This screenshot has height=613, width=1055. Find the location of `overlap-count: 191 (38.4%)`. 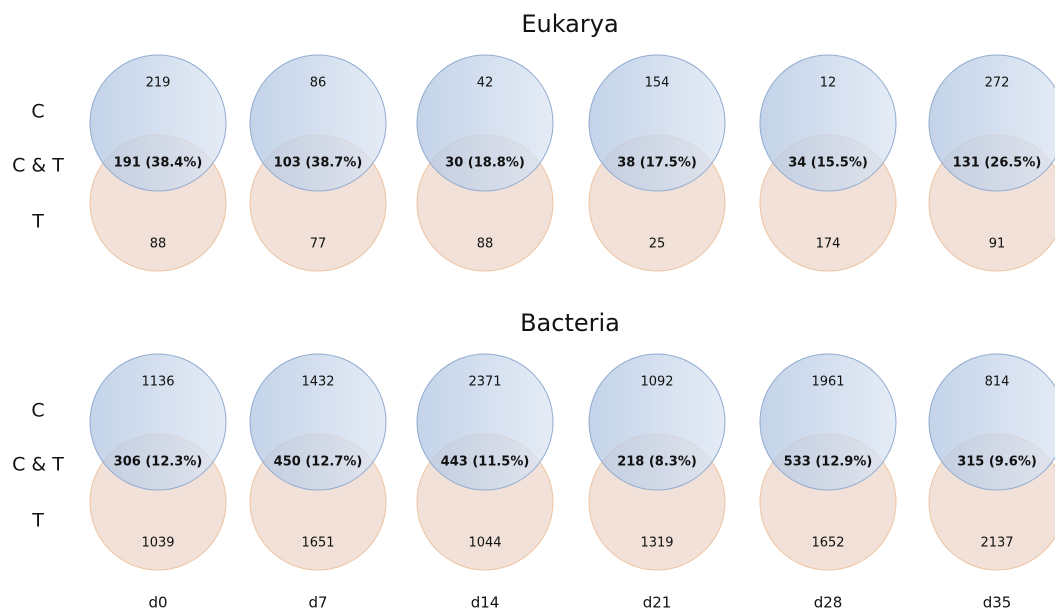

overlap-count: 191 (38.4%) is located at coordinates (158, 163).